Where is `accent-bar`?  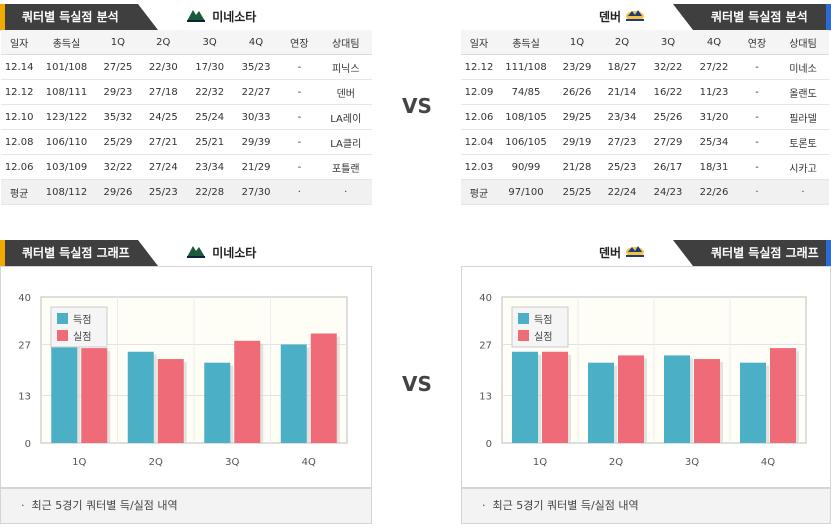
accent-bar is located at coordinates (828, 253).